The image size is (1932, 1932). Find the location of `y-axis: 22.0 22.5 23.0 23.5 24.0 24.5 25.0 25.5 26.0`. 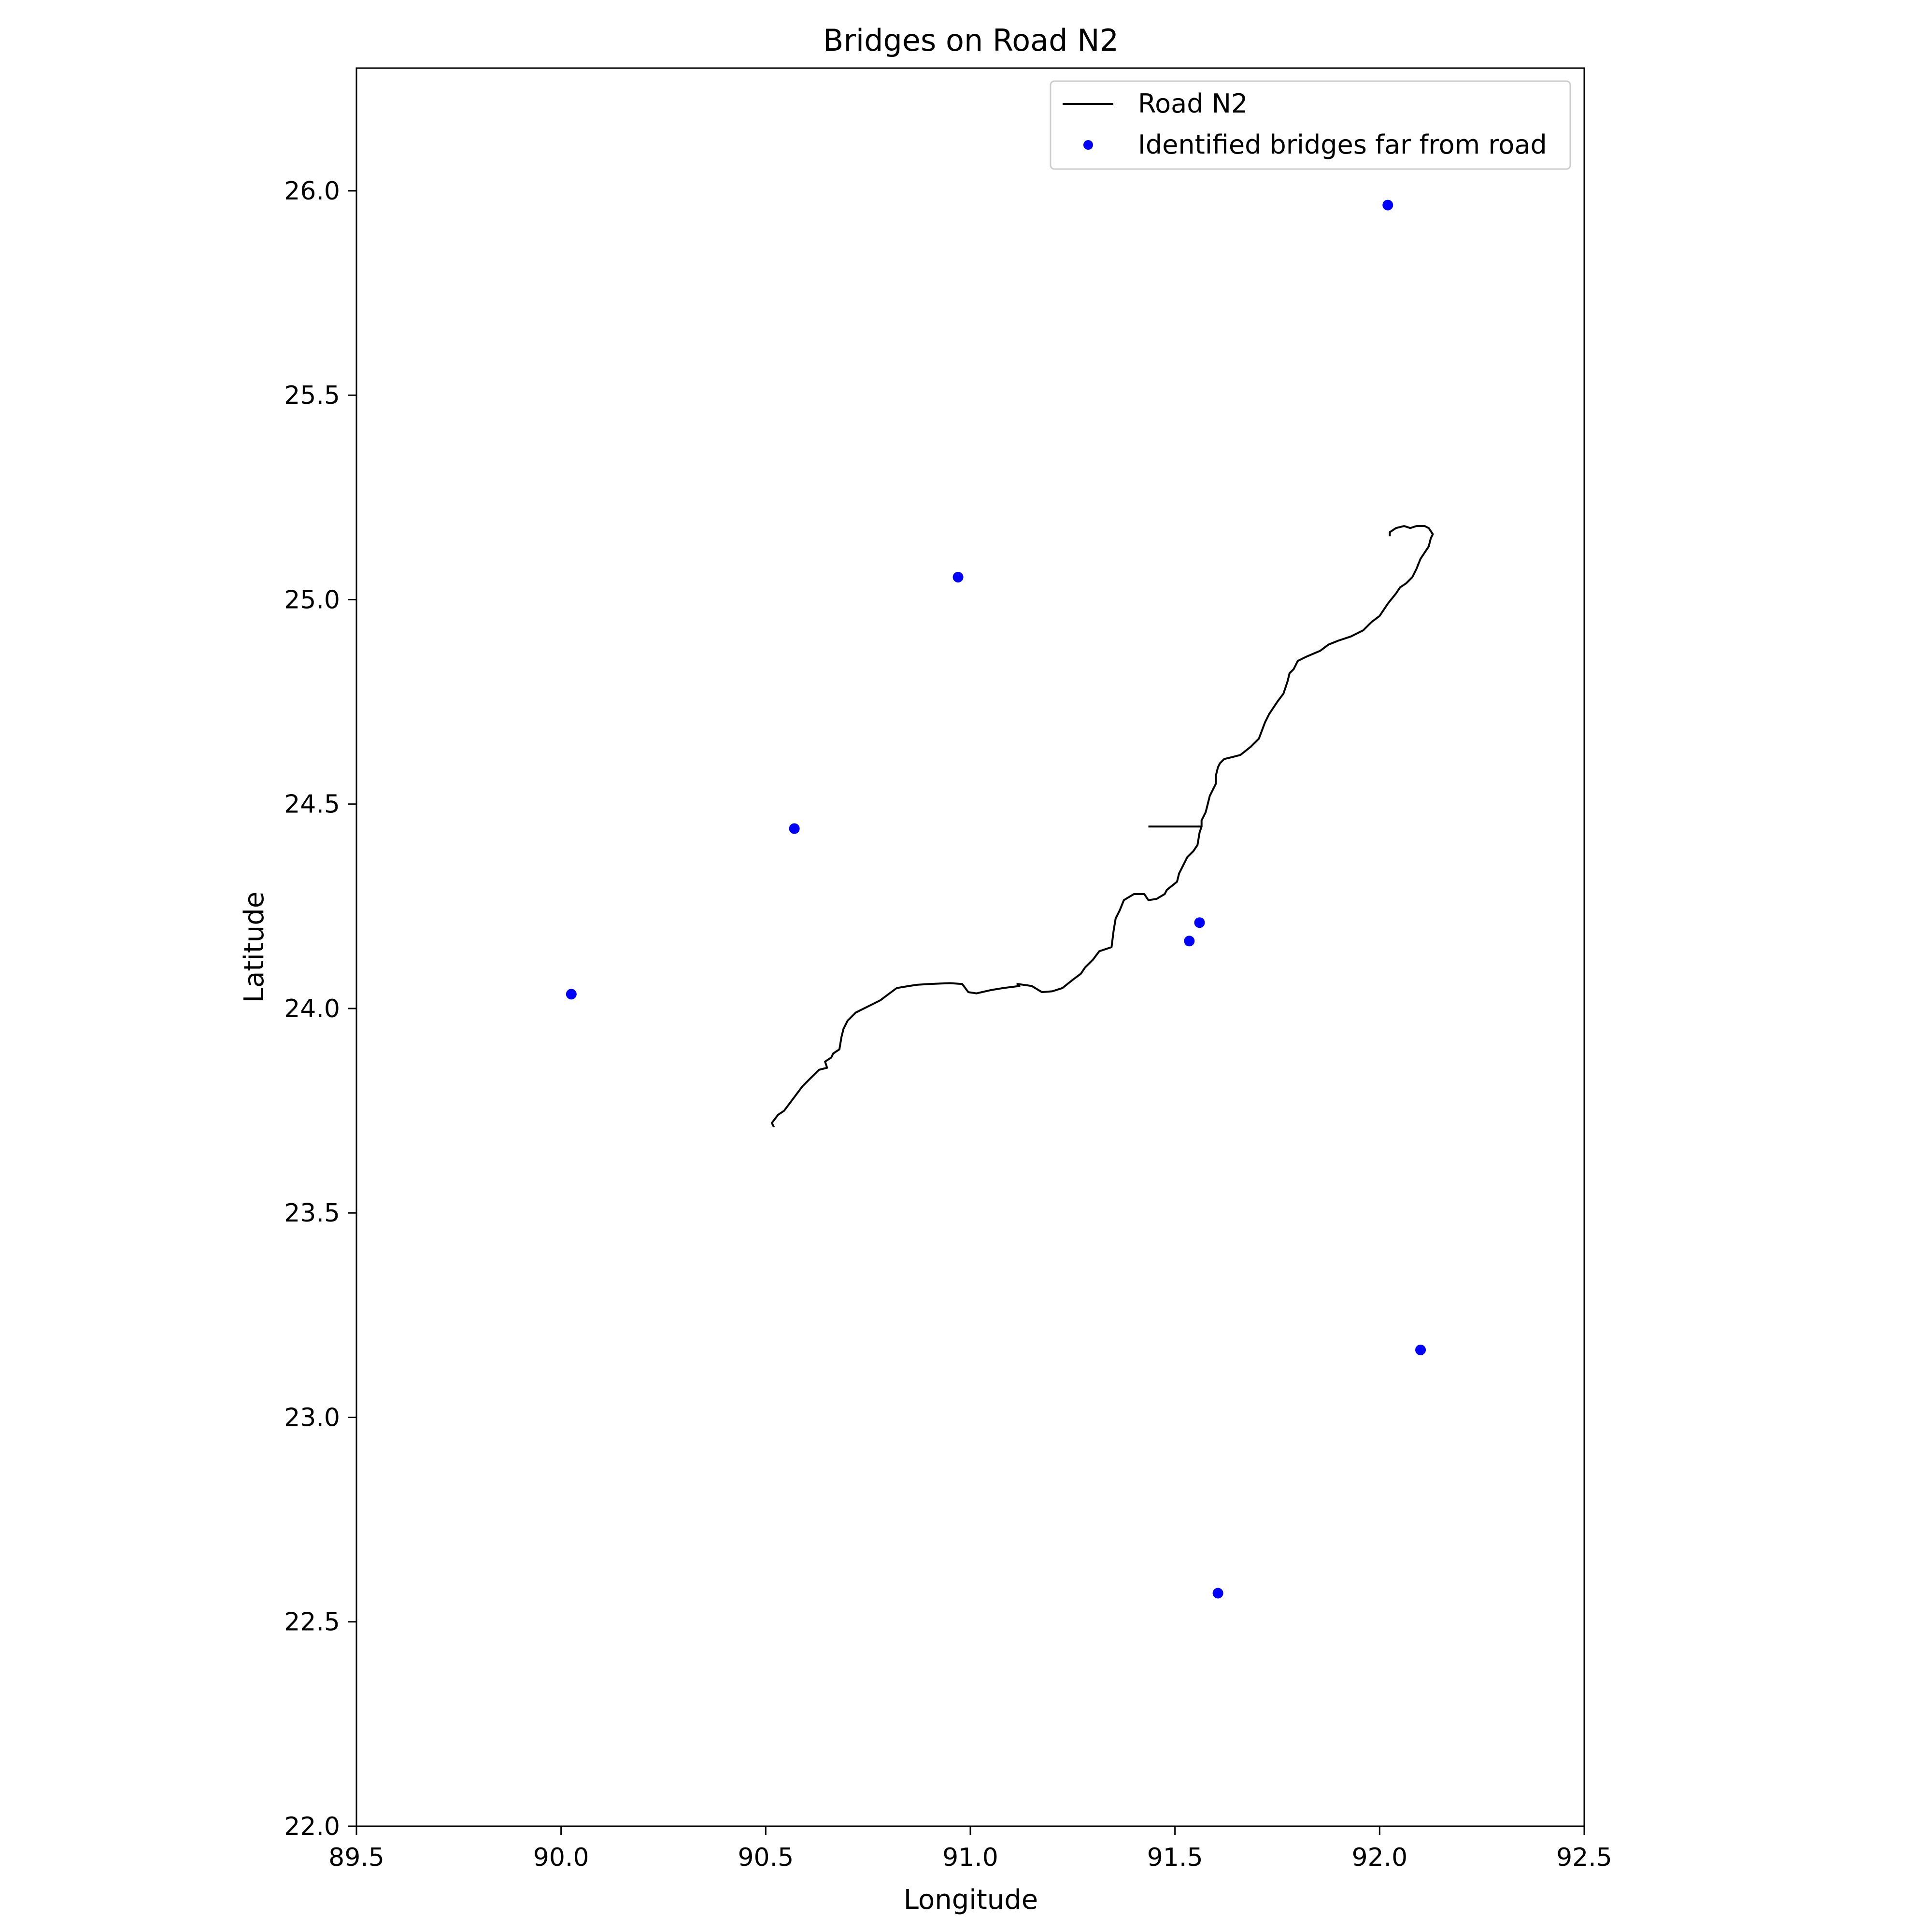

y-axis: 22.0 22.5 23.0 23.5 24.0 24.5 25.0 25.5 26.0 is located at coordinates (320, 1009).